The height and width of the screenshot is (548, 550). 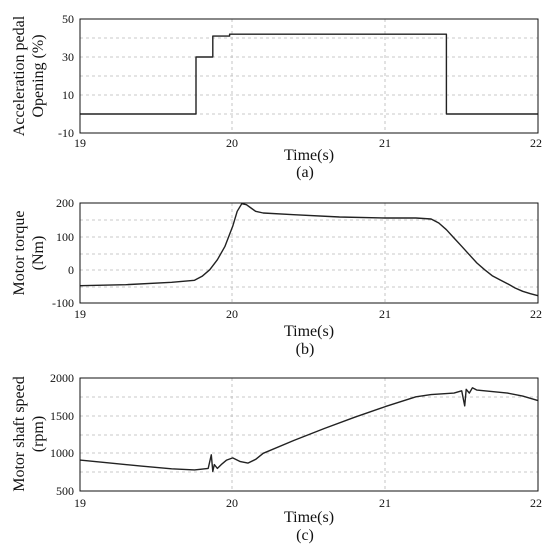 What do you see at coordinates (65, 237) in the screenshot?
I see `y-tick-label: 100` at bounding box center [65, 237].